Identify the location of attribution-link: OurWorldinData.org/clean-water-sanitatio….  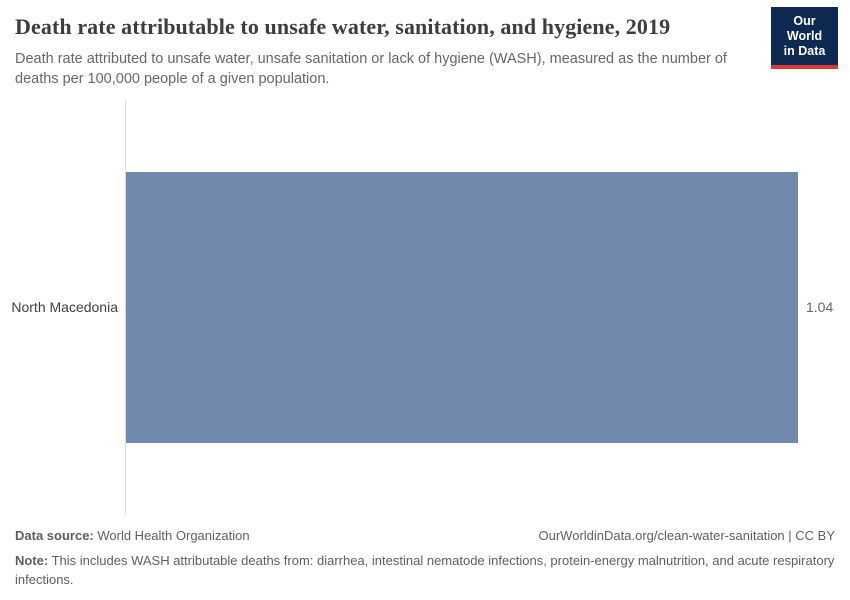
(686, 535).